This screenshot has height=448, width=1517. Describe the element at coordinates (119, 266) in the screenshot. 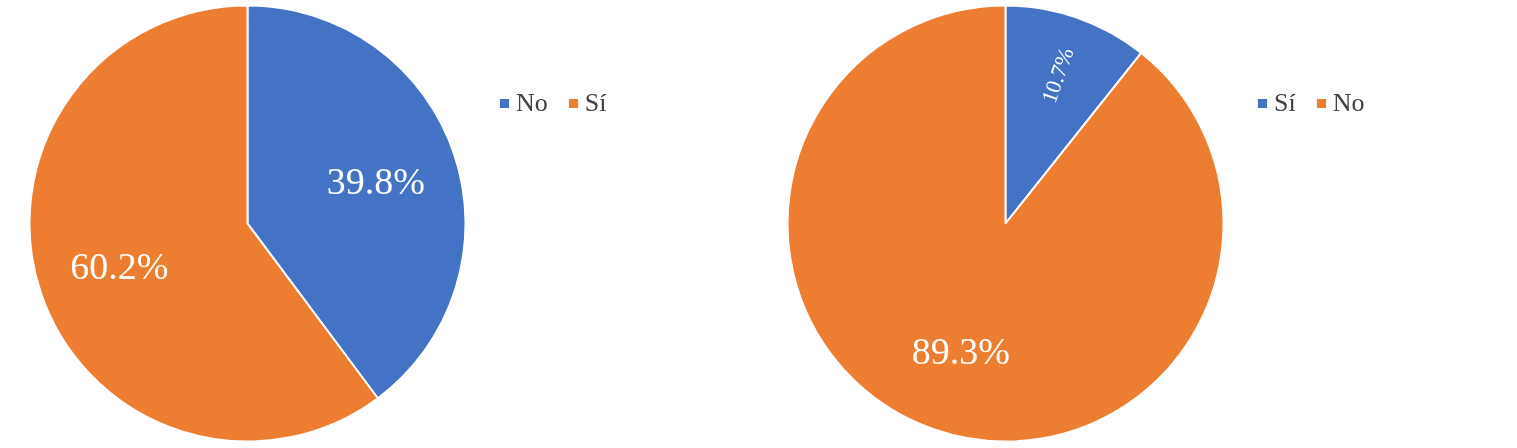

I see `data-label: 60.2%` at that location.